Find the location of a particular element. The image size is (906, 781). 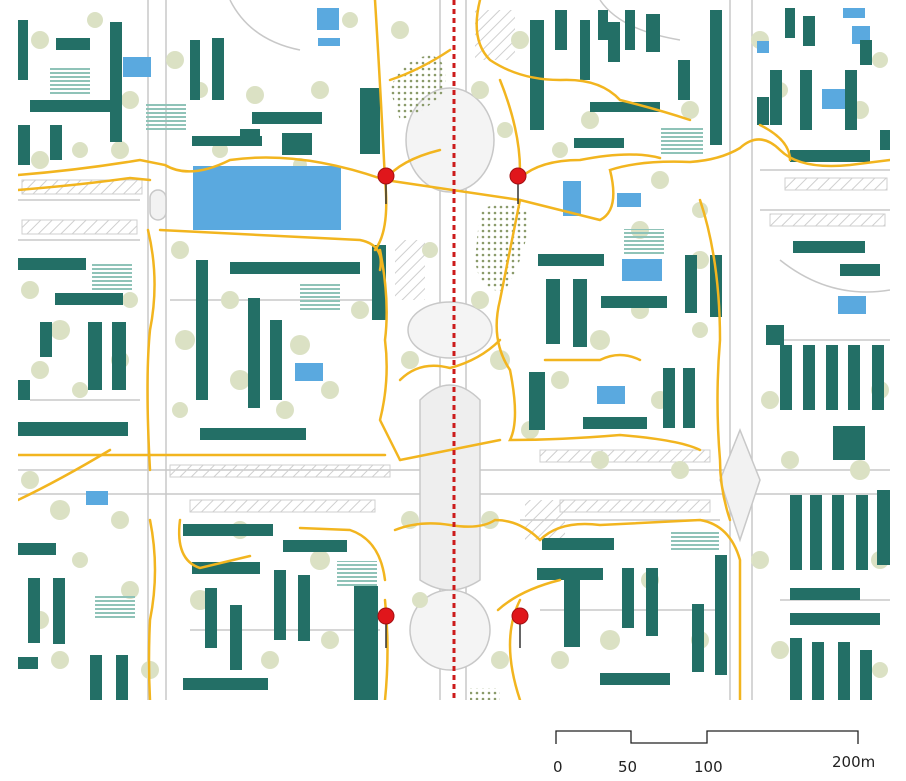

entrance-northeast-marker is located at coordinates (518, 185).